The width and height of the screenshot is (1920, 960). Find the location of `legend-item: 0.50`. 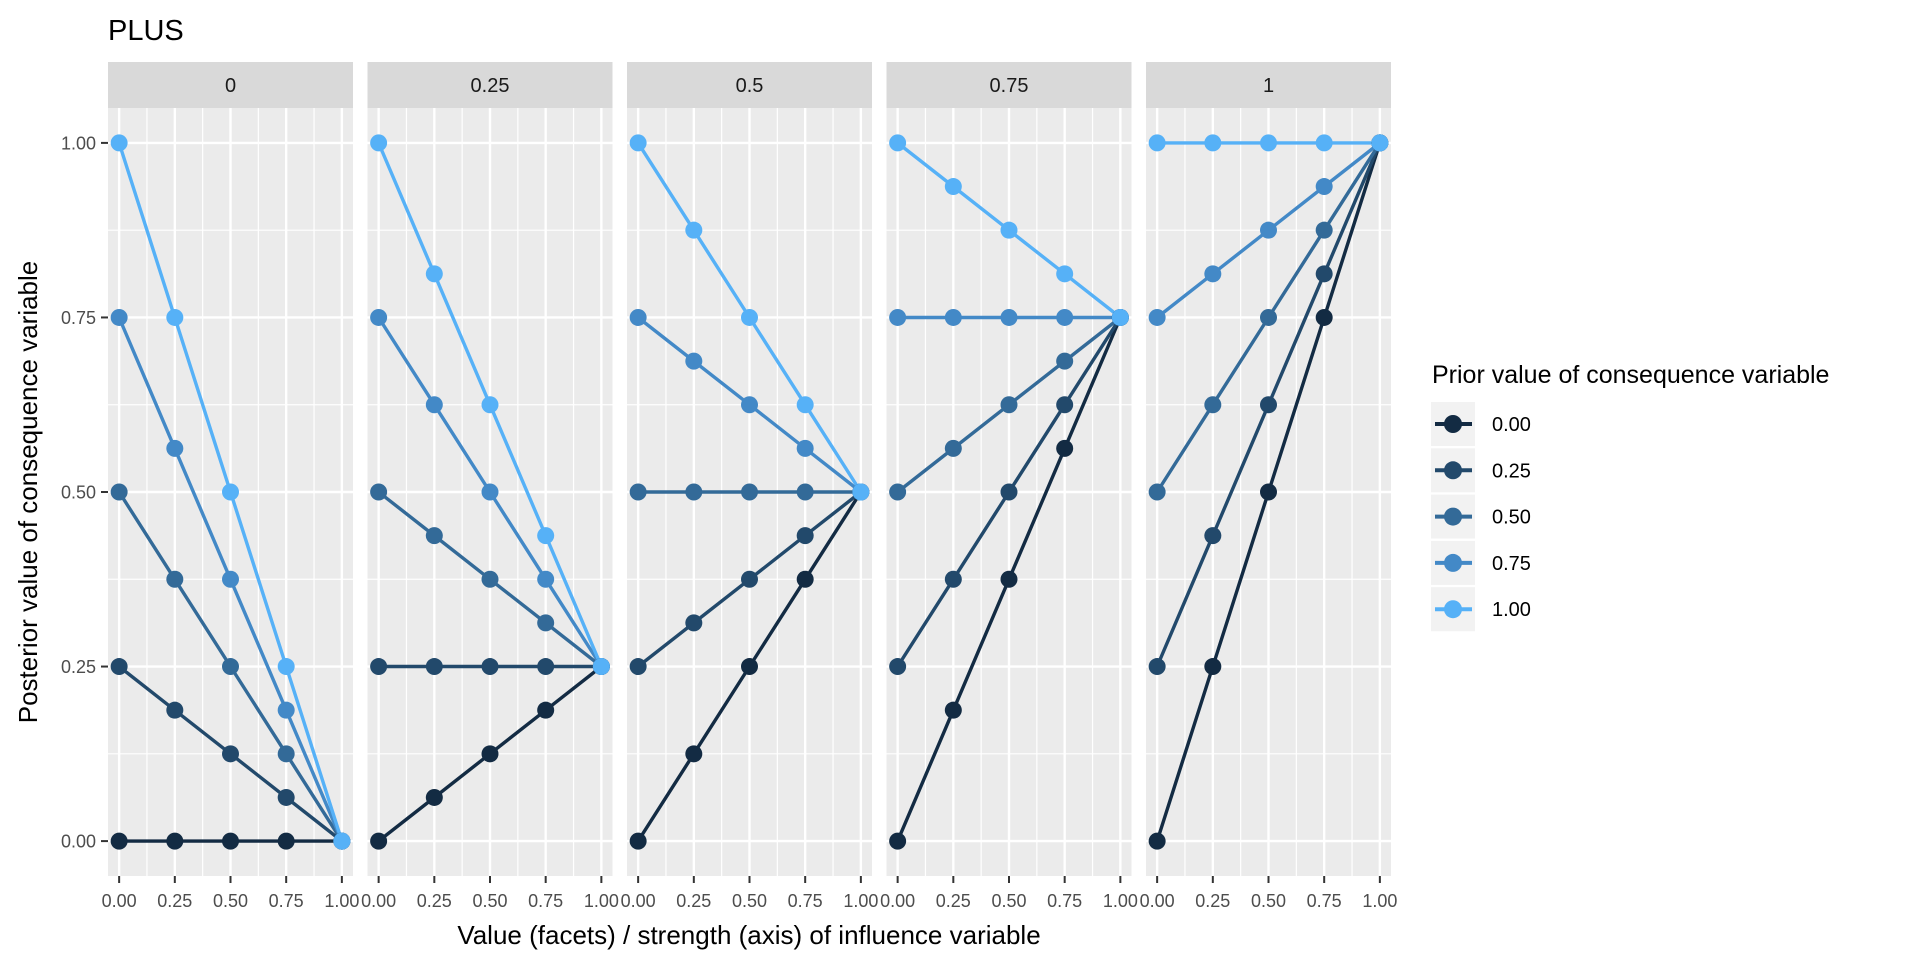

legend-item: 0.50 is located at coordinates (1481, 516).